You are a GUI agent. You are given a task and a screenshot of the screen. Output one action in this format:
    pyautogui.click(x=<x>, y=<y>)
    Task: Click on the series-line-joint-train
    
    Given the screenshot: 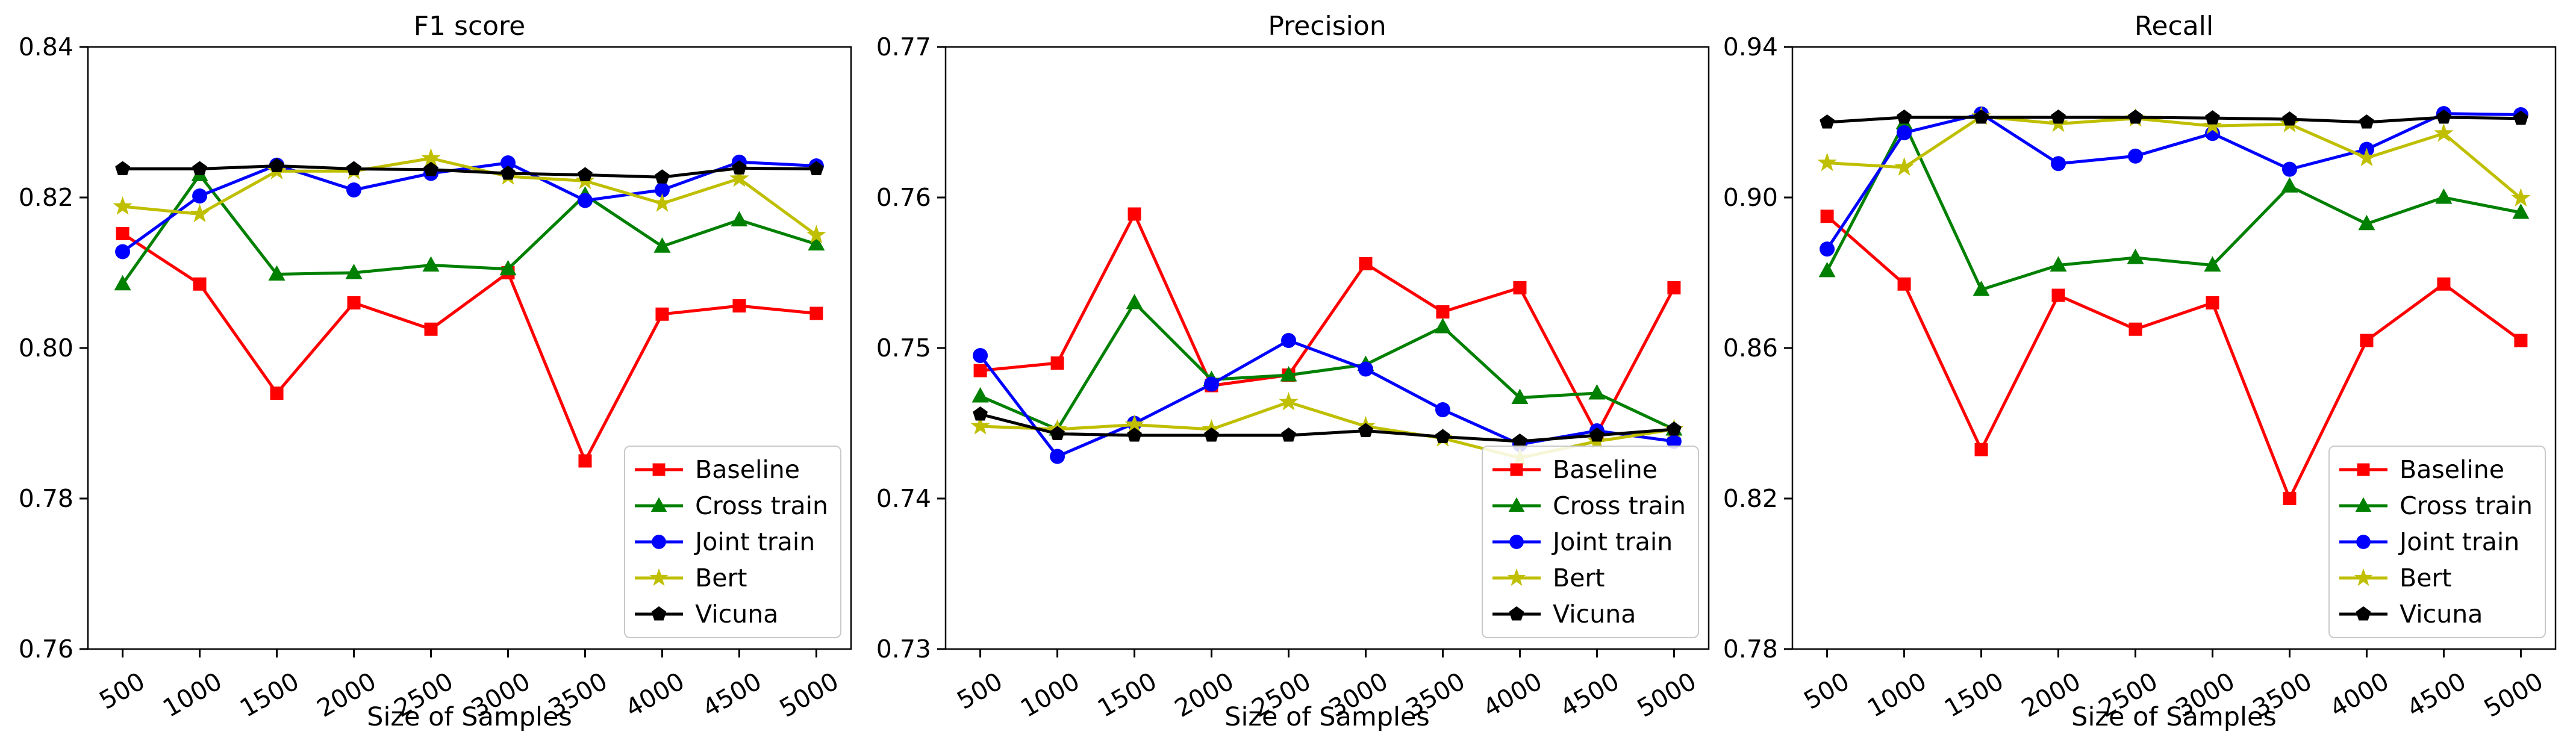 What is the action you would take?
    pyautogui.click(x=2173, y=181)
    